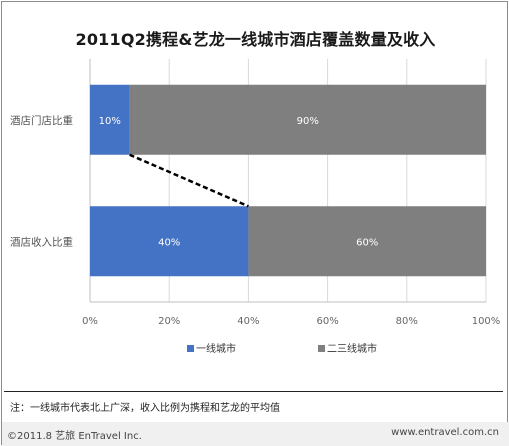 The image size is (509, 446). Describe the element at coordinates (352, 348) in the screenshot. I see `legend-label: 二三线城市` at that location.